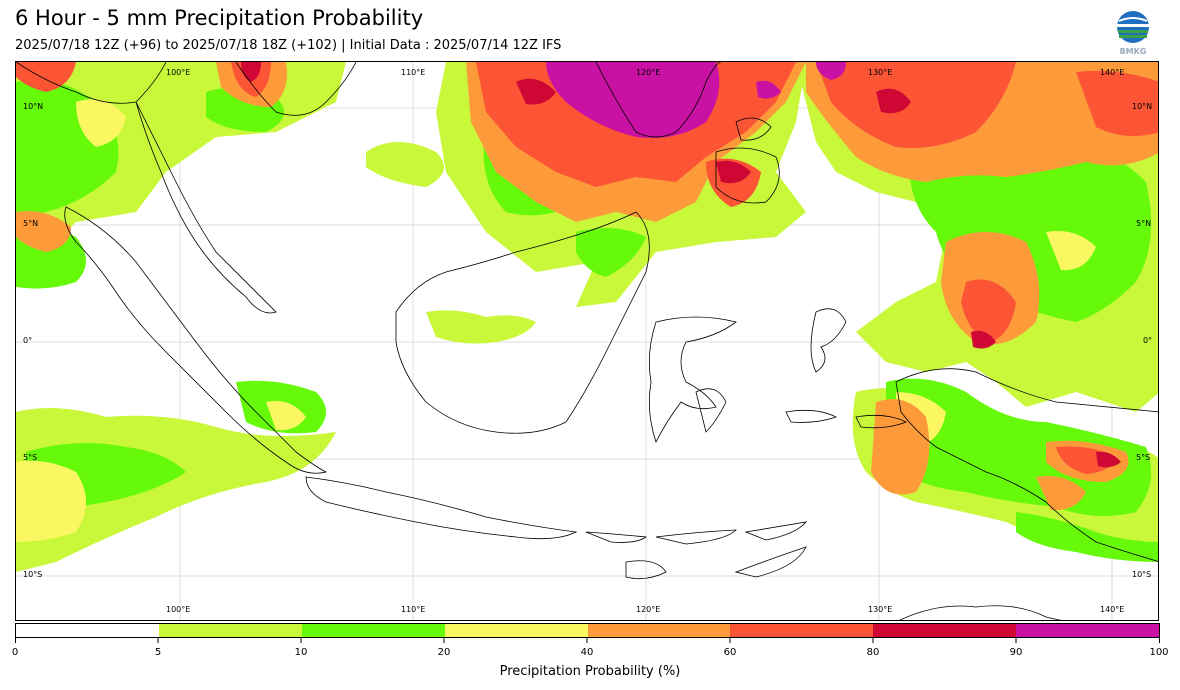  Describe the element at coordinates (28, 340) in the screenshot. I see `lat-label-0-left: 0°` at that location.